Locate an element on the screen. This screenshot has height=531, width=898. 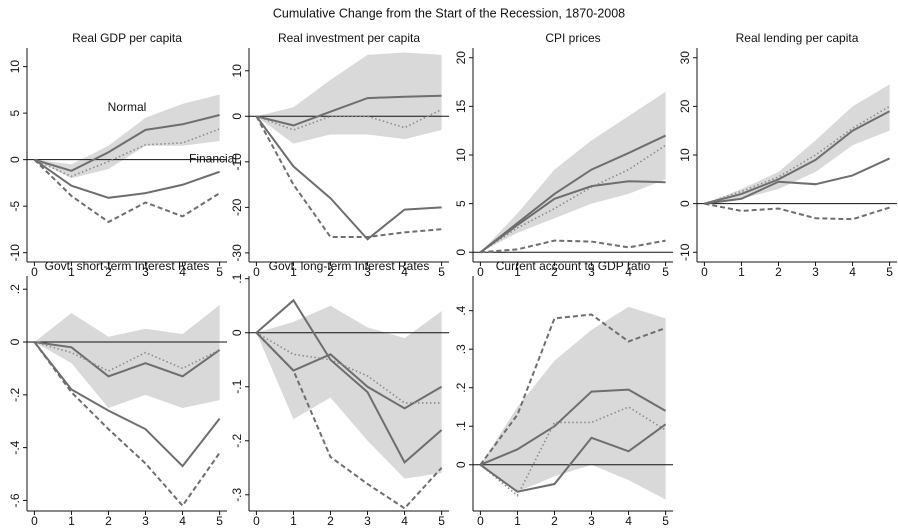
annotation: Financial is located at coordinates (213, 158).